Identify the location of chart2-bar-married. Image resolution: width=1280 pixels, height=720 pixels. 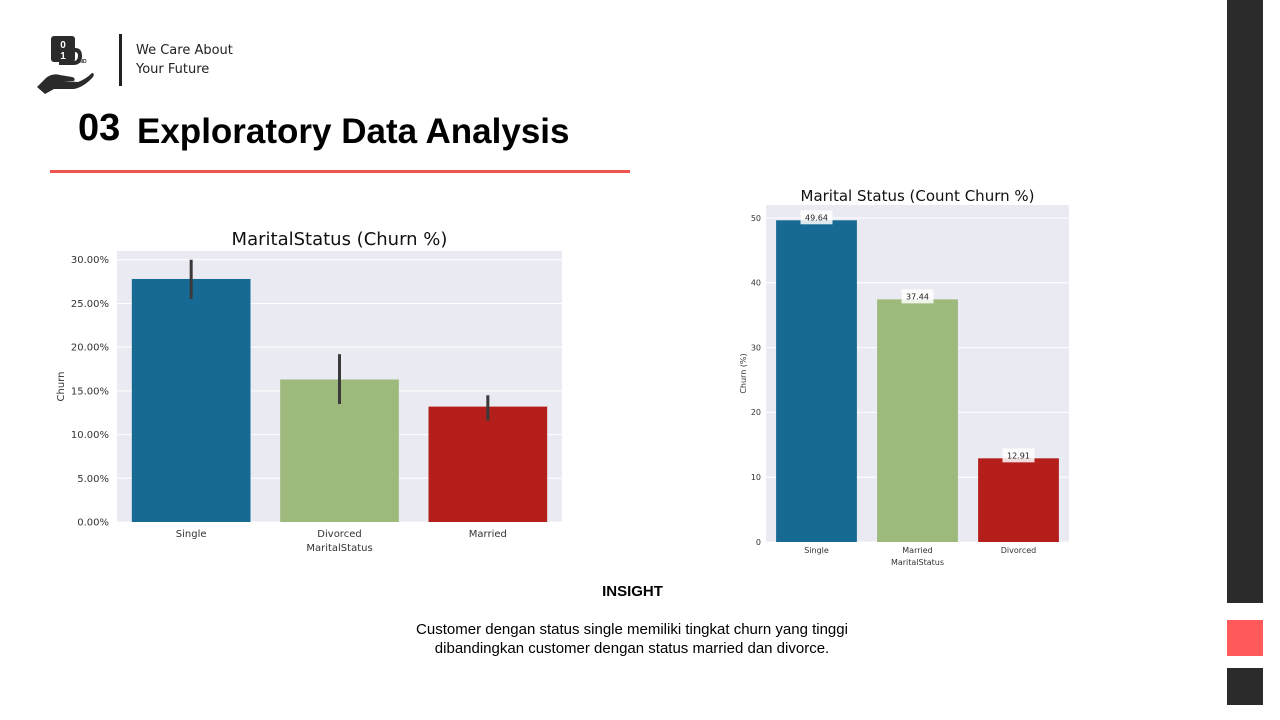
(917, 420).